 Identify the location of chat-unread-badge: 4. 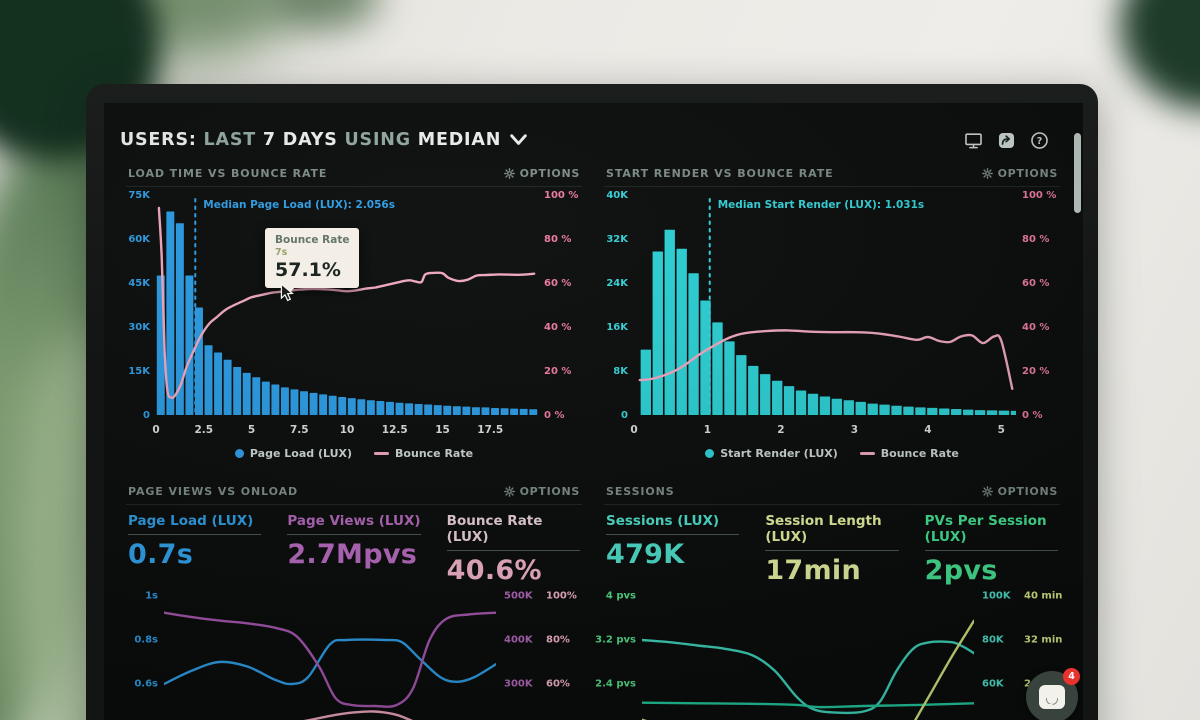
(1071, 676).